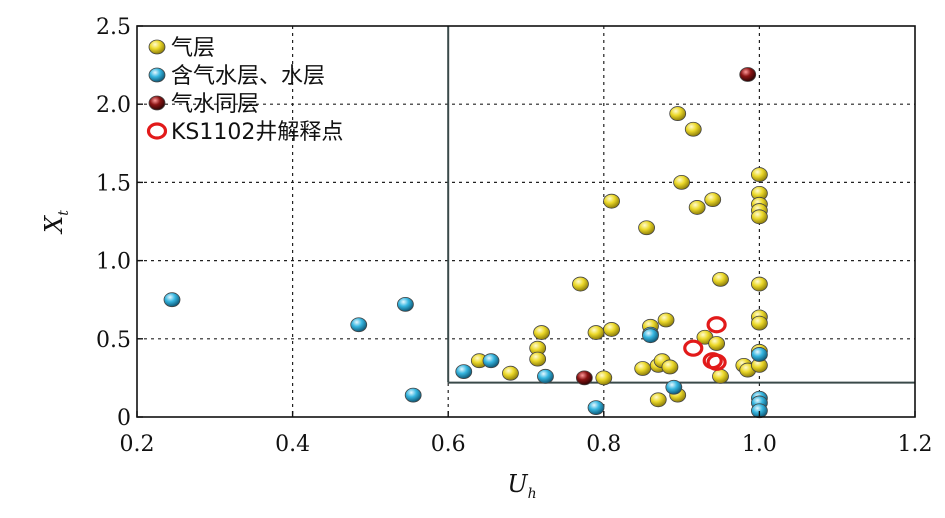  Describe the element at coordinates (113, 183) in the screenshot. I see `y-tick-label: 1.5` at that location.